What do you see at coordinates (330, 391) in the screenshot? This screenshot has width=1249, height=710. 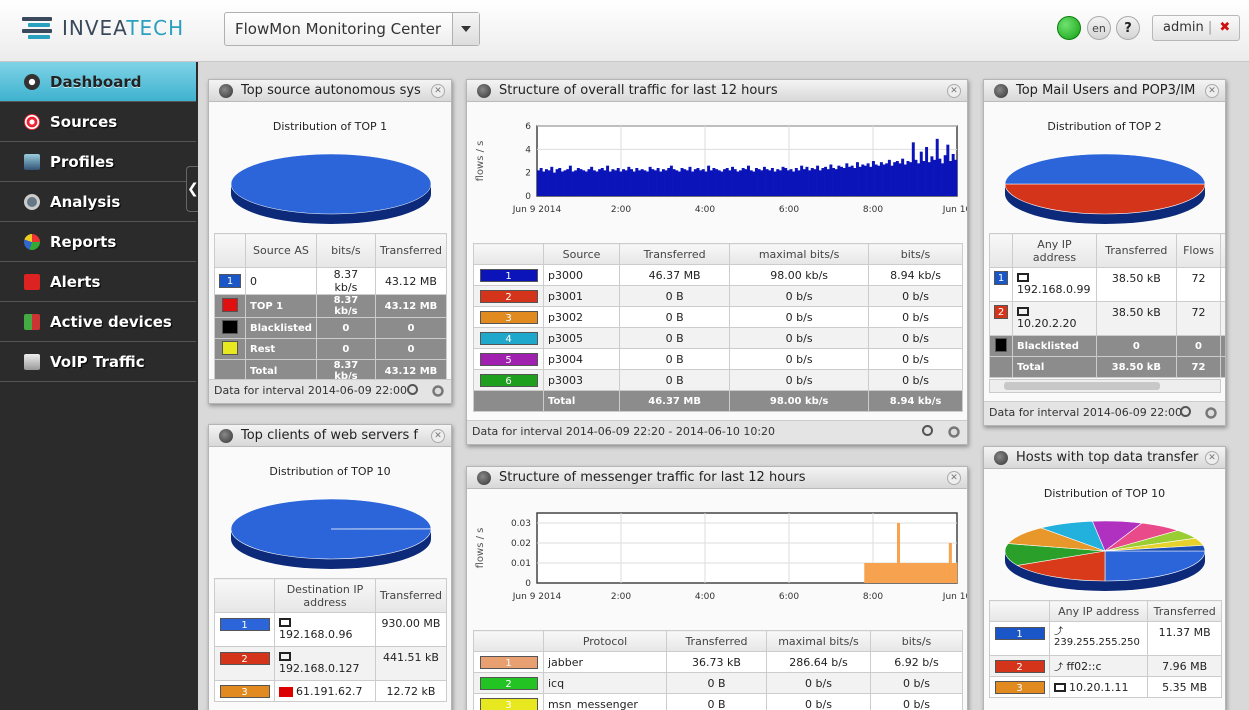 I see `panel-footer: Data for interval 2014-06-09 22:00` at bounding box center [330, 391].